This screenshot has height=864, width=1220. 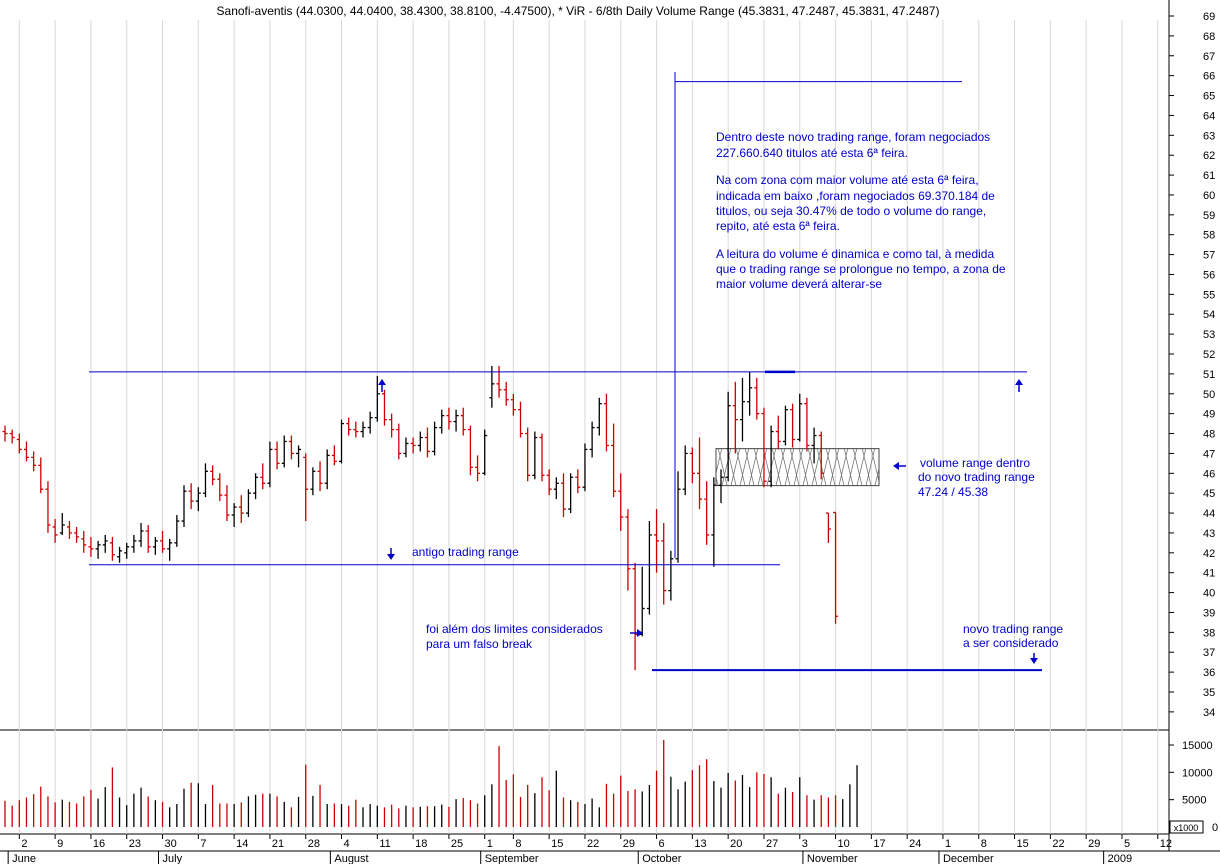 What do you see at coordinates (384, 844) in the screenshot?
I see `date-tick-label: 11` at bounding box center [384, 844].